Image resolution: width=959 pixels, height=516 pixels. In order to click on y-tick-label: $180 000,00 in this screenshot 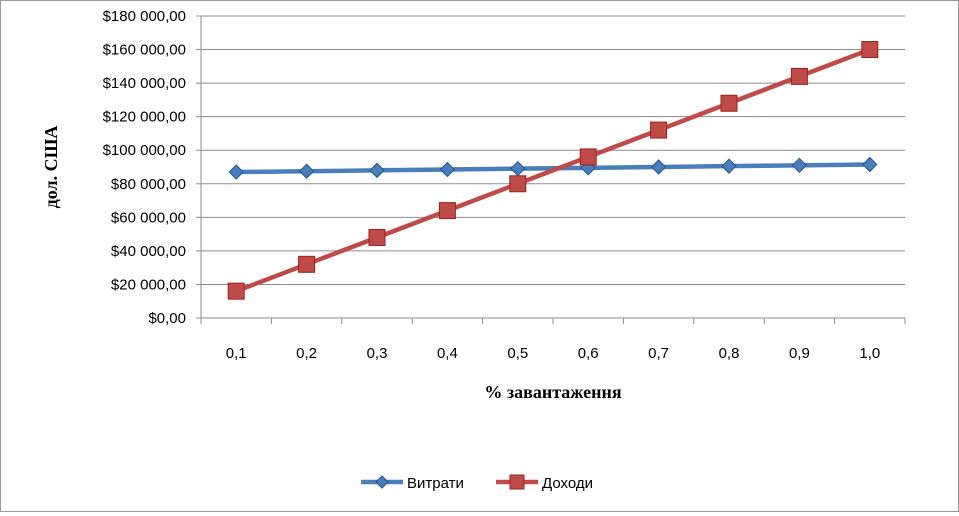, I will do `click(144, 16)`.